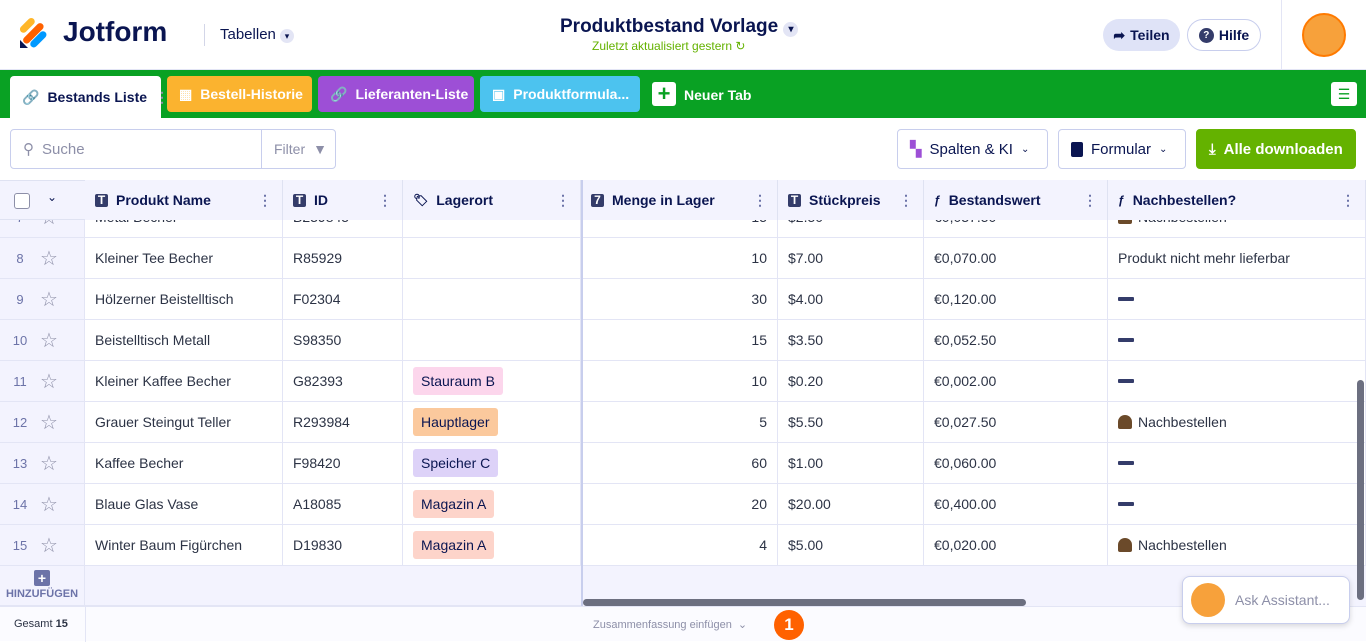  Describe the element at coordinates (1224, 35) in the screenshot. I see `help-button: ? Hilfe` at that location.